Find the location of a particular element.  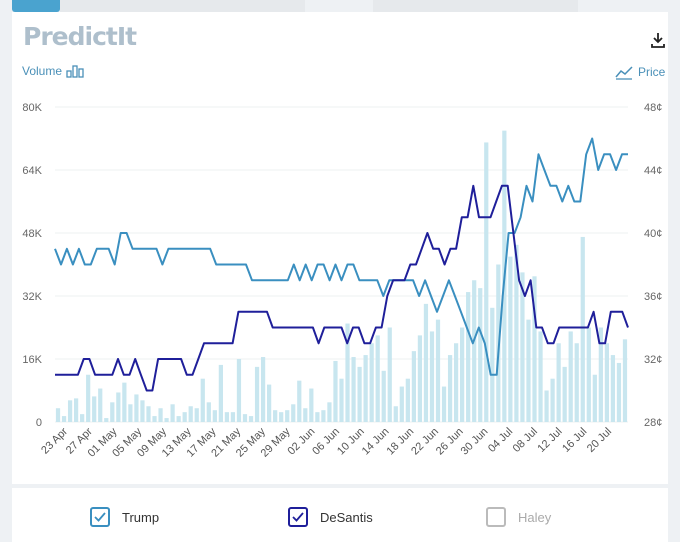

haley-checkbox is located at coordinates (496, 517).